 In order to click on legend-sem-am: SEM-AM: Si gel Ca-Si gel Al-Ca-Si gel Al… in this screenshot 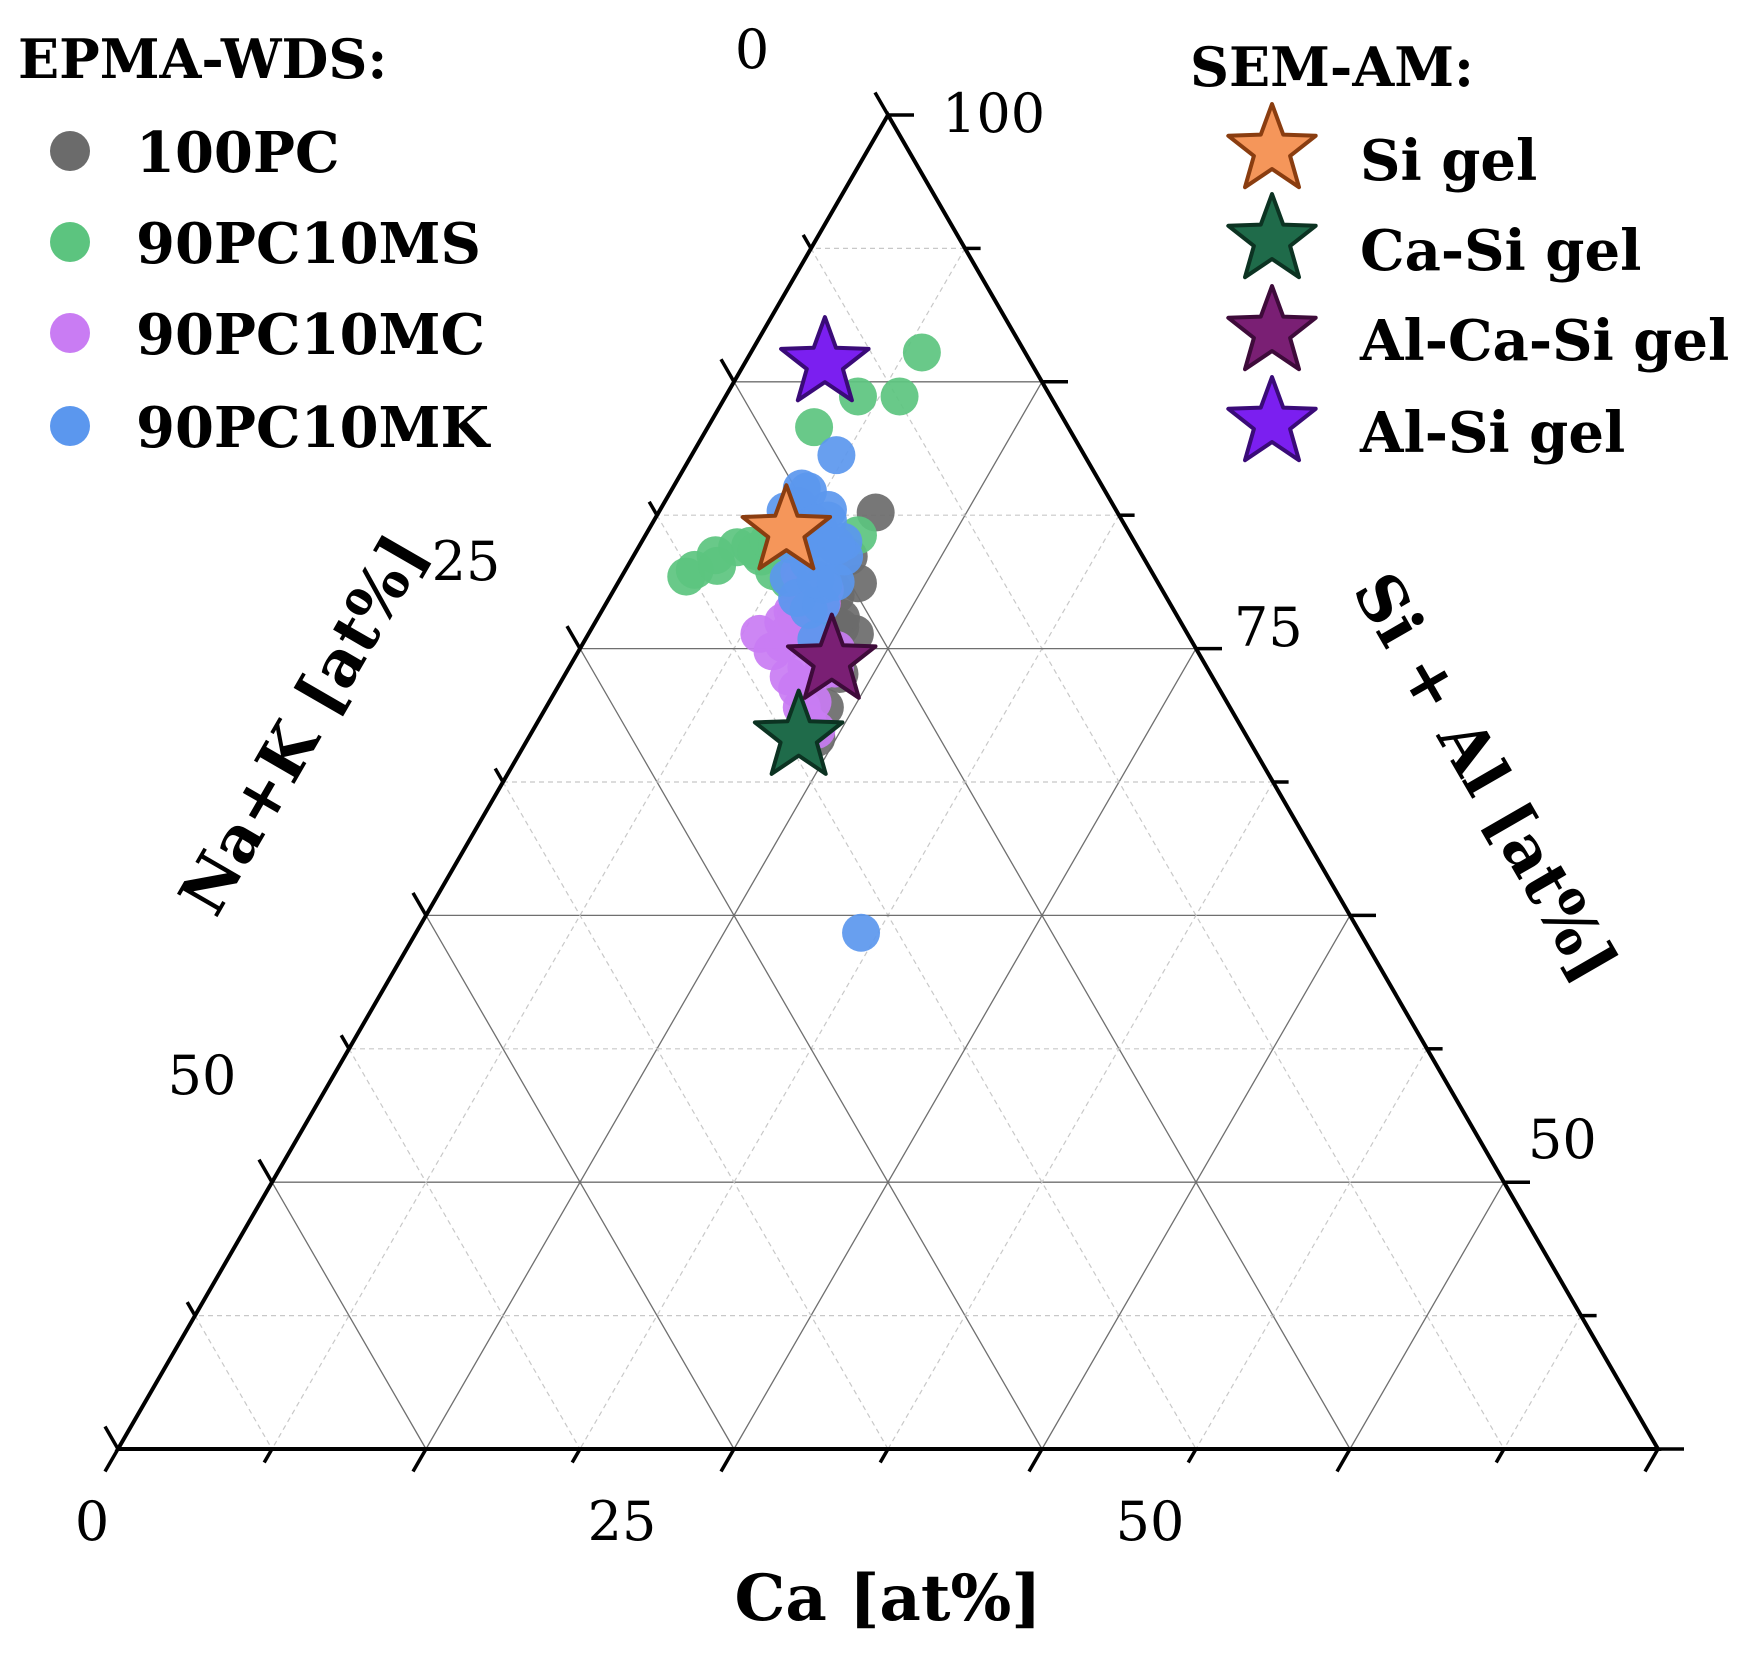, I will do `click(1459, 250)`.